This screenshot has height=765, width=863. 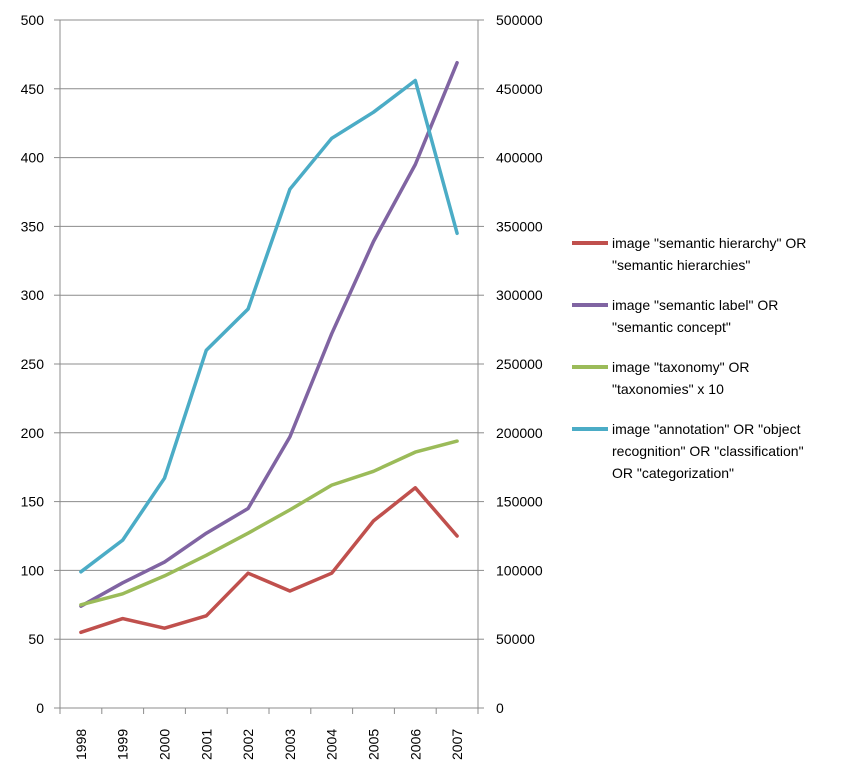 I want to click on right-tick-label: 250000, so click(x=519, y=364).